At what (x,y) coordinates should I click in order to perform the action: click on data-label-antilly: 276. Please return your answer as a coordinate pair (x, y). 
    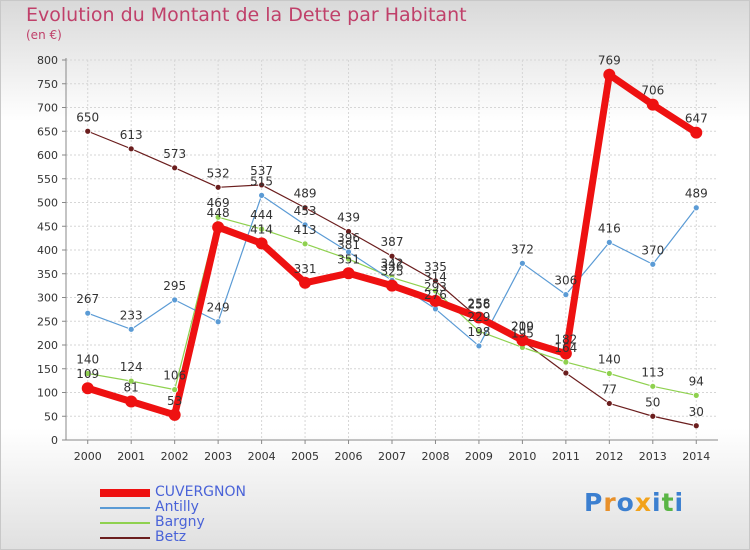
    Looking at the image, I should click on (435, 295).